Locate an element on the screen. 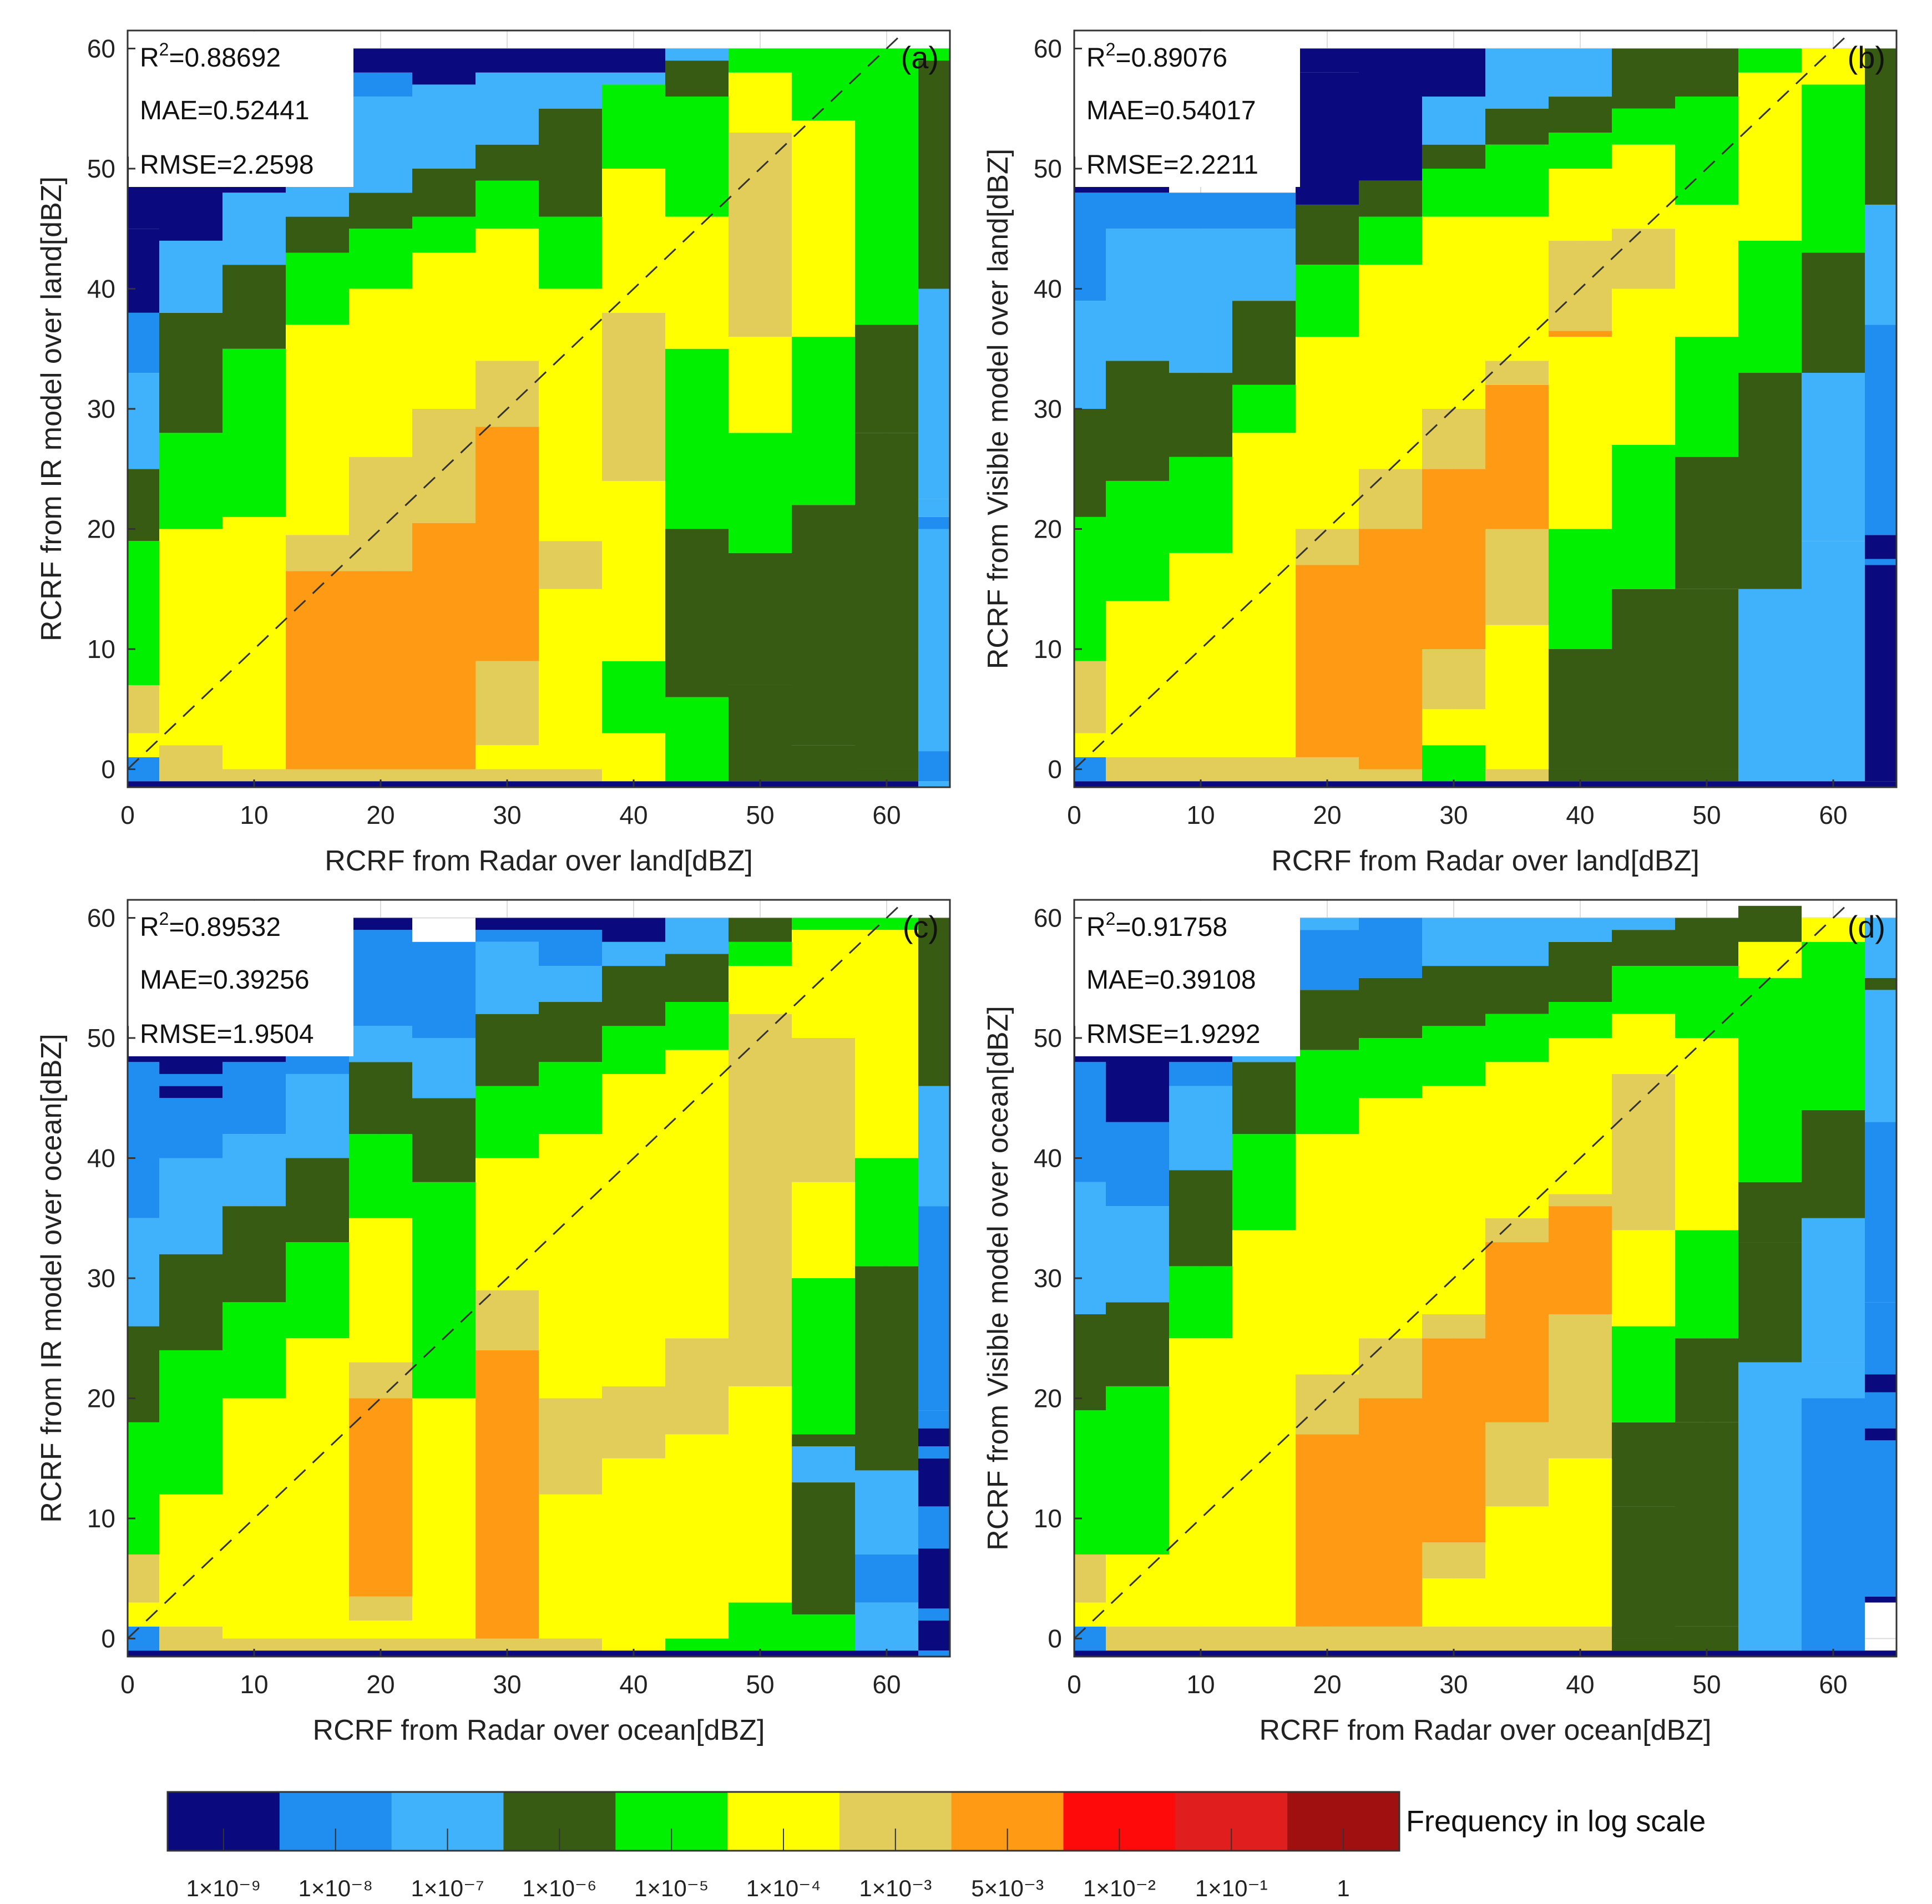  y-tick-labels: 0 10 20 30 40 50 60 is located at coordinates (111, 1278).